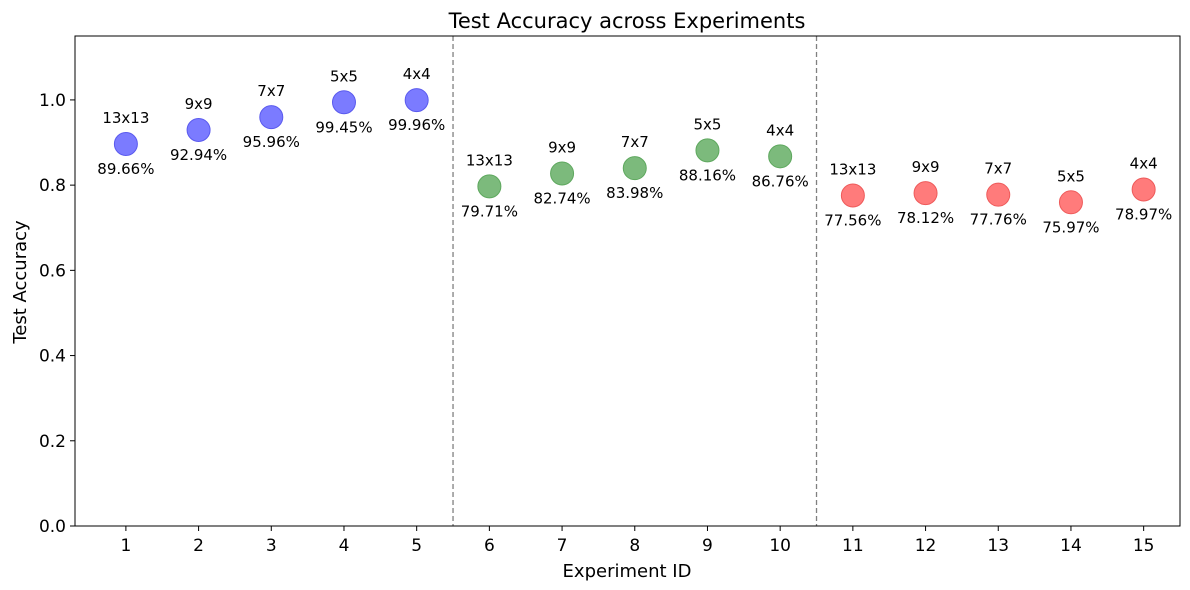 The width and height of the screenshot is (1190, 590). I want to click on y-tick-label: 0.2, so click(52, 442).